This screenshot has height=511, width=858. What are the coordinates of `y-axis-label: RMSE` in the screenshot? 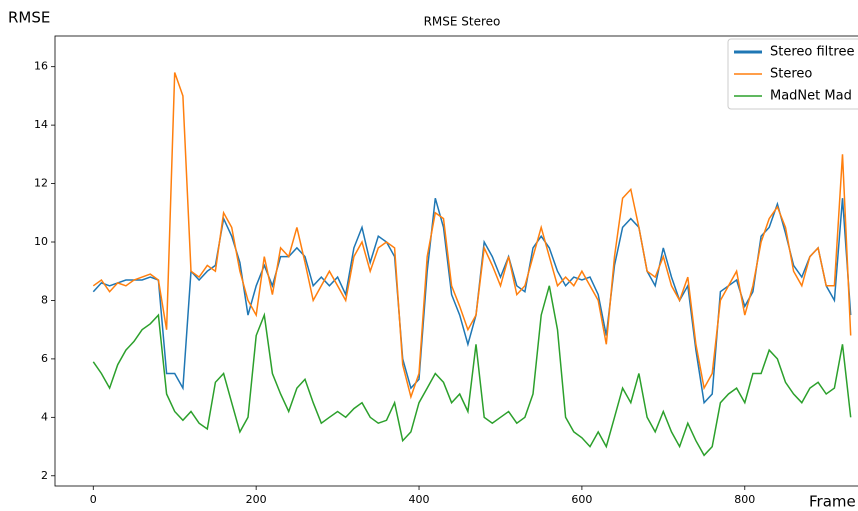 It's located at (29, 18).